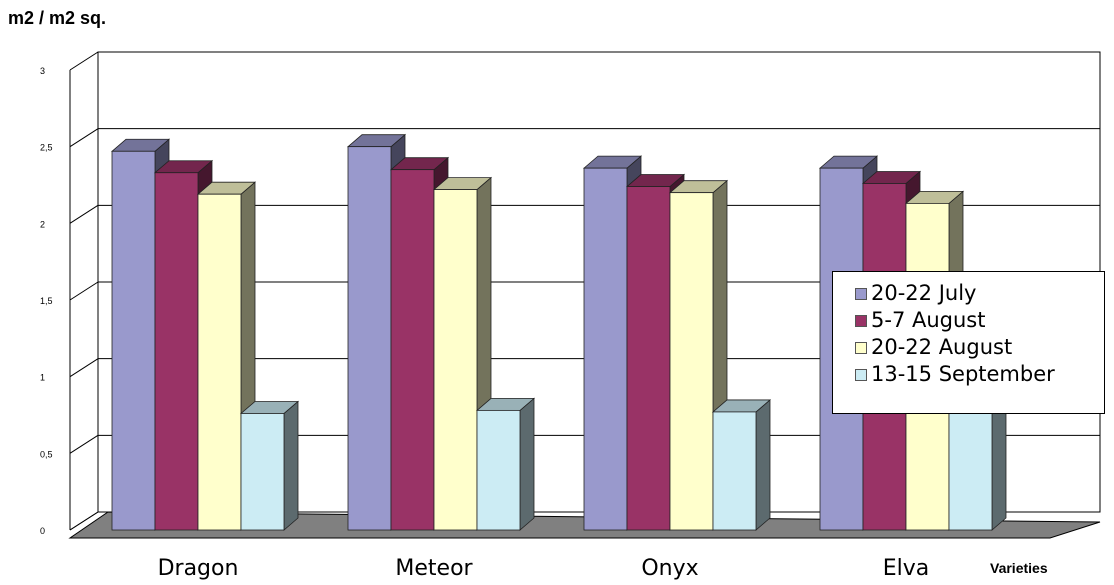 The height and width of the screenshot is (585, 1114). What do you see at coordinates (46, 454) in the screenshot?
I see `y-tick-label: 0,5` at bounding box center [46, 454].